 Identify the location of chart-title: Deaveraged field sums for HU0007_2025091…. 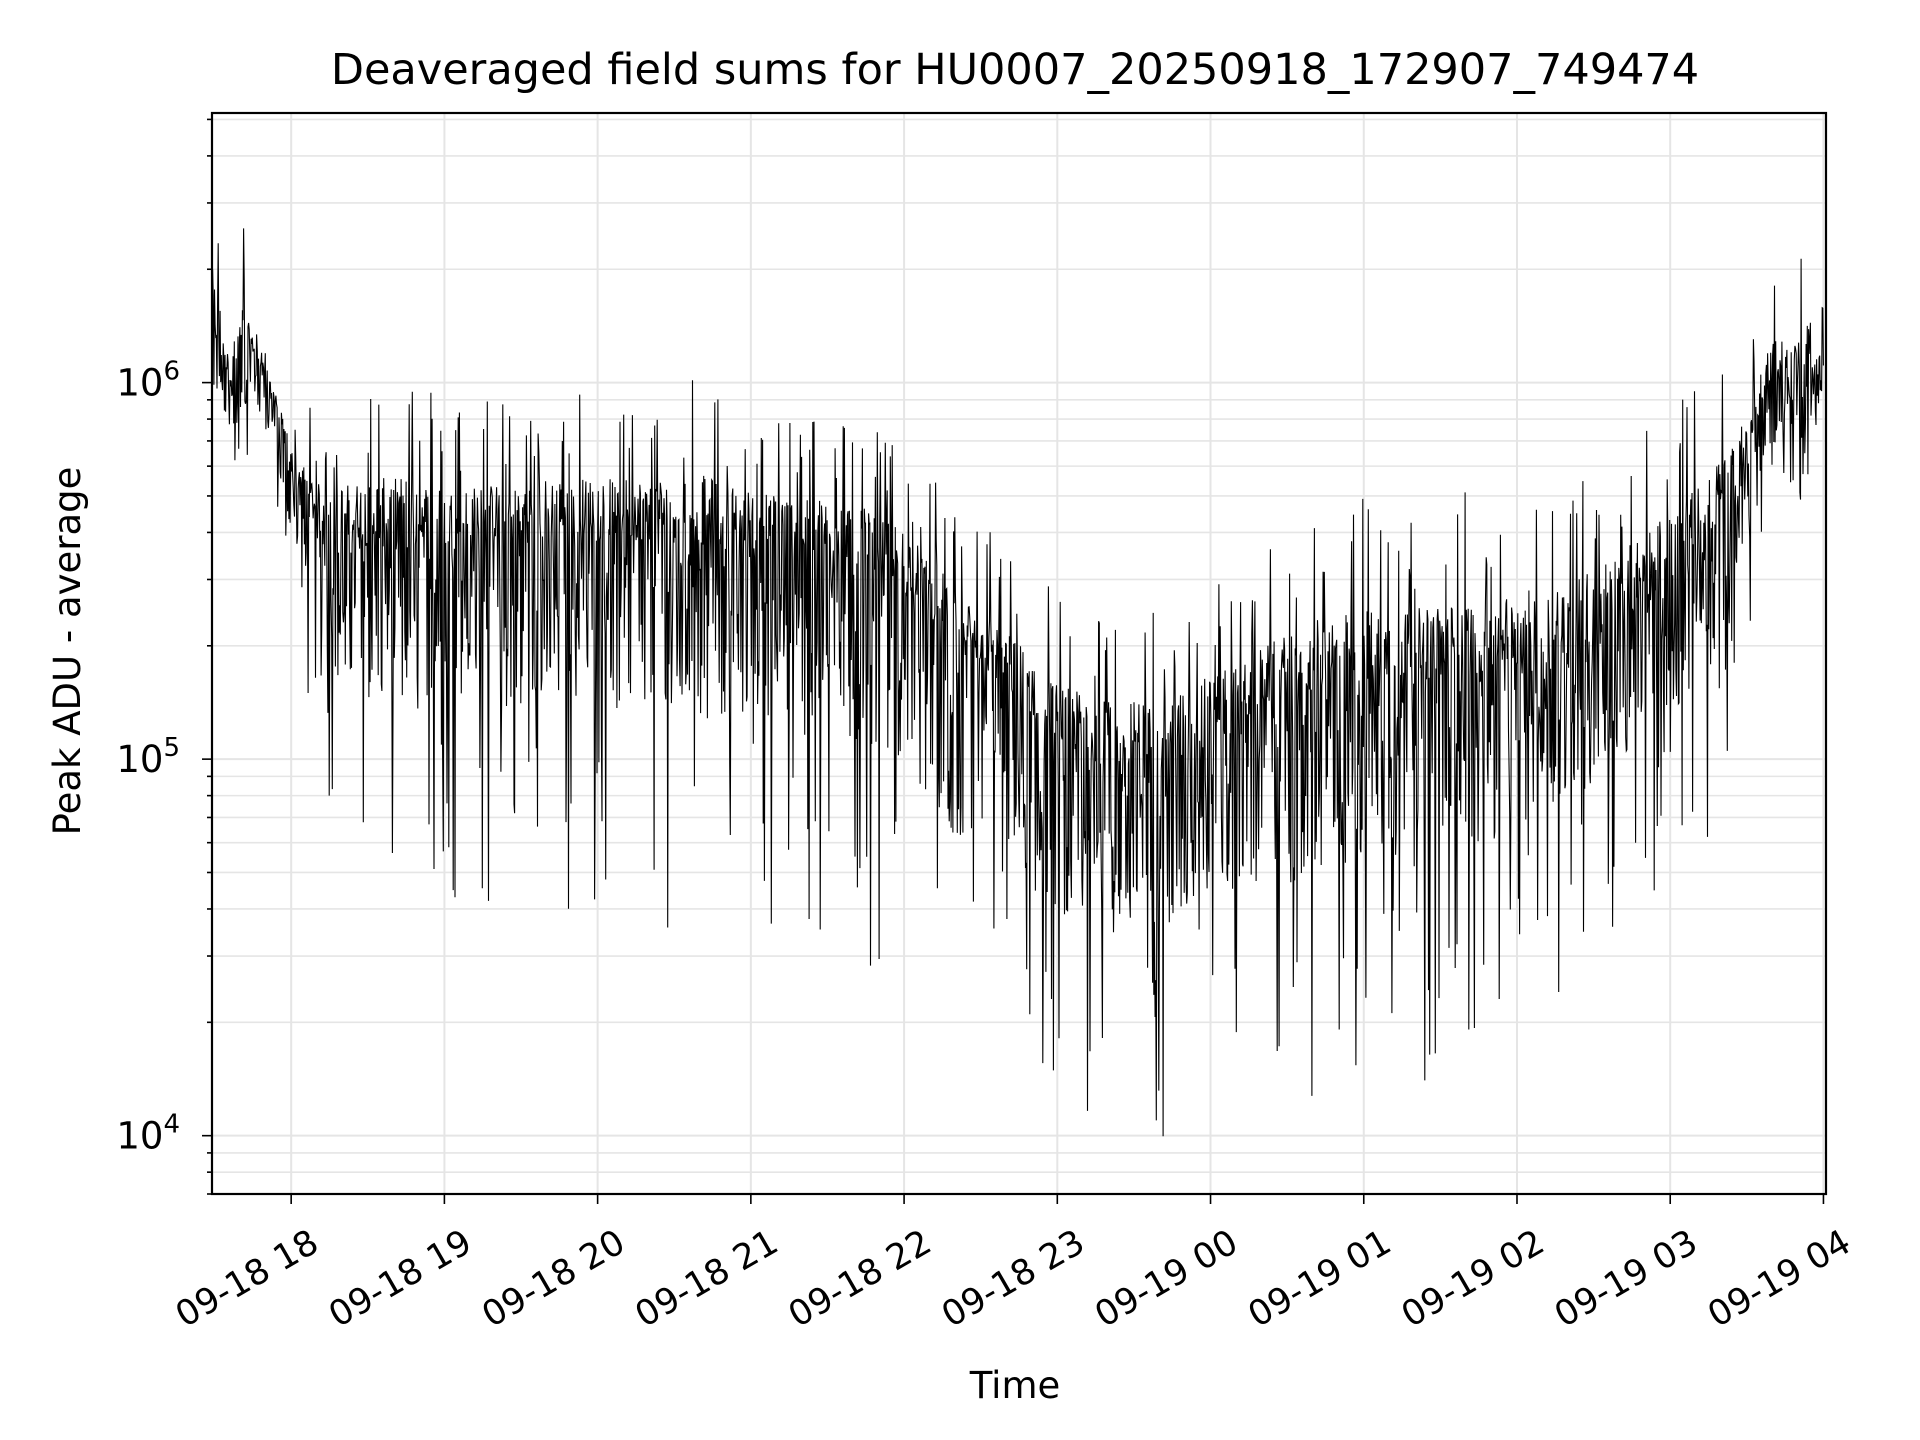
(1015, 70).